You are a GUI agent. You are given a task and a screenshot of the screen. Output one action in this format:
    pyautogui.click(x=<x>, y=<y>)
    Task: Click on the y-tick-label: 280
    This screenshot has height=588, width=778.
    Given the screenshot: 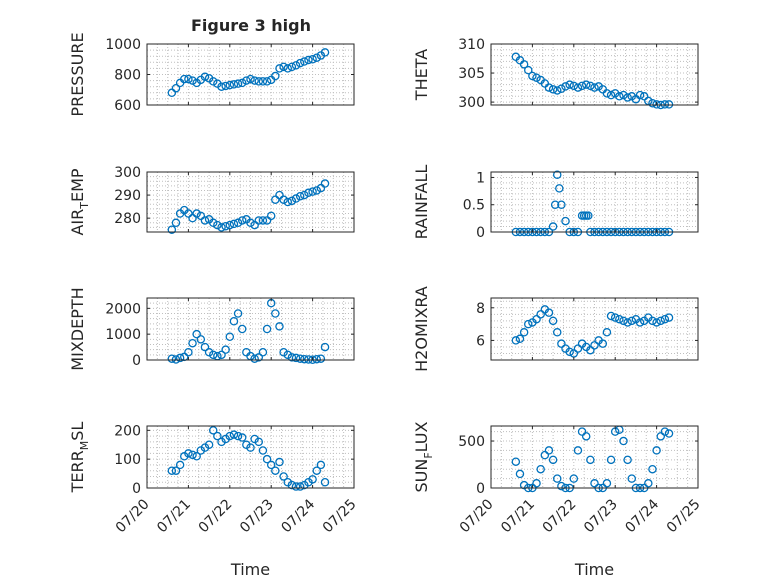 What is the action you would take?
    pyautogui.click(x=127, y=219)
    